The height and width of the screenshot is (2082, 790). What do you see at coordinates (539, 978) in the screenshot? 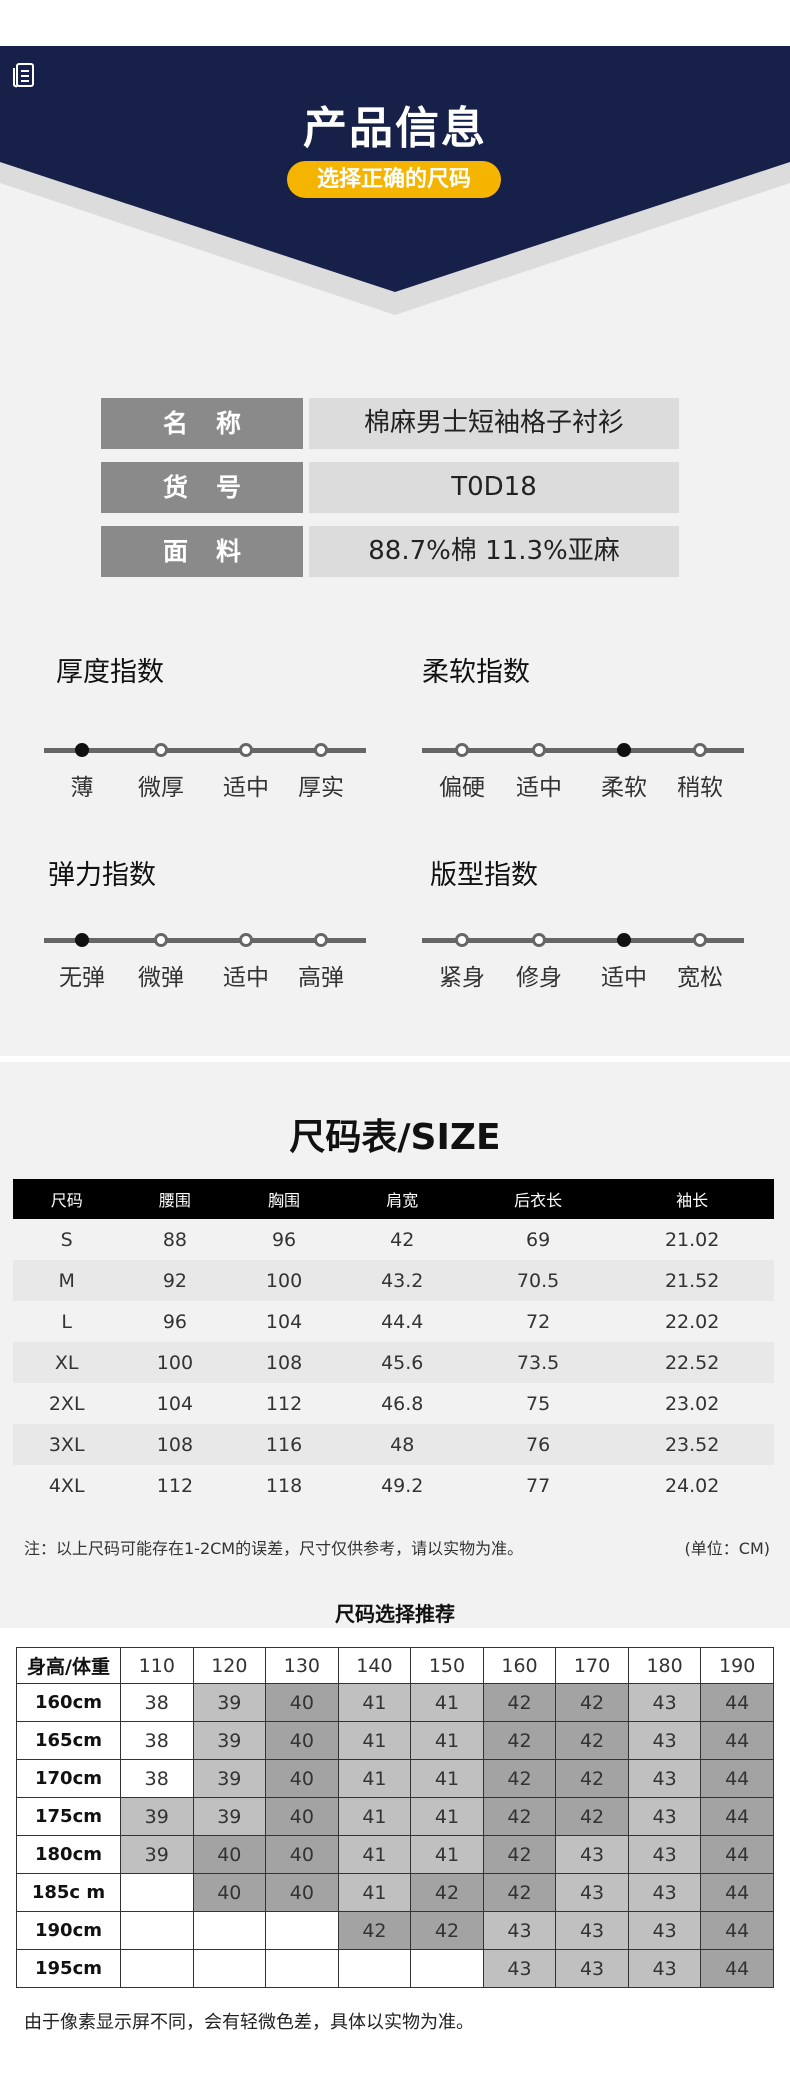
I see `scale-option-label: 修身` at bounding box center [539, 978].